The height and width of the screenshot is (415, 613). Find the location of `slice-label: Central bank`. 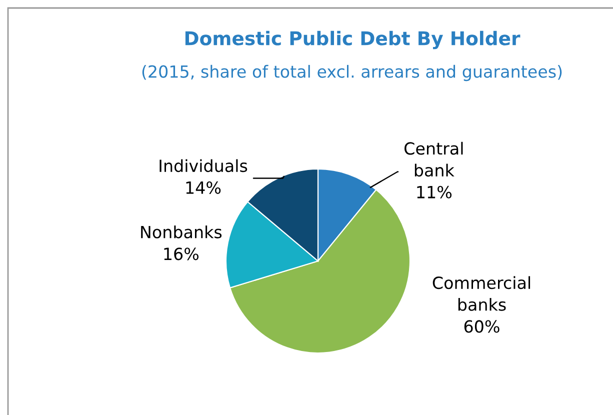

slice-label: Central bank is located at coordinates (433, 159).